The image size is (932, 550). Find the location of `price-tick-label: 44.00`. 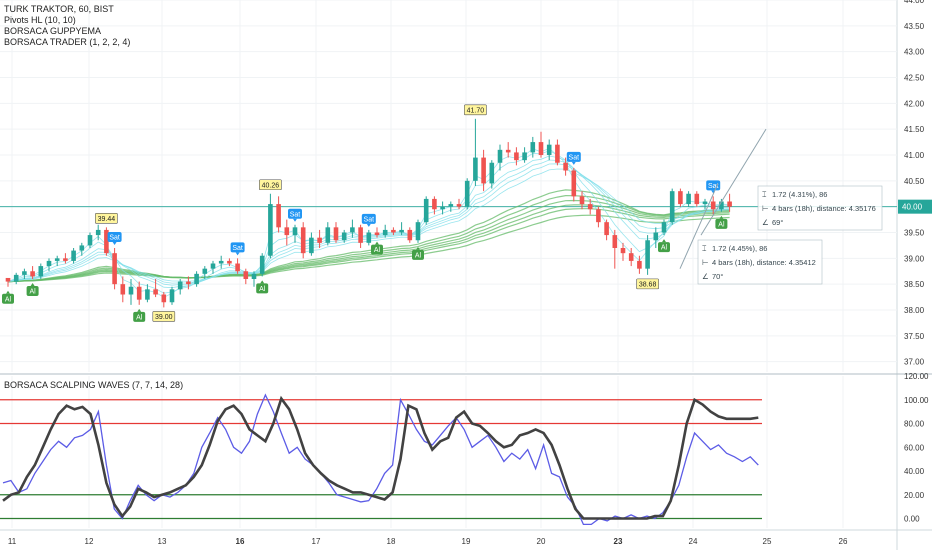

price-tick-label: 44.00 is located at coordinates (914, 2).